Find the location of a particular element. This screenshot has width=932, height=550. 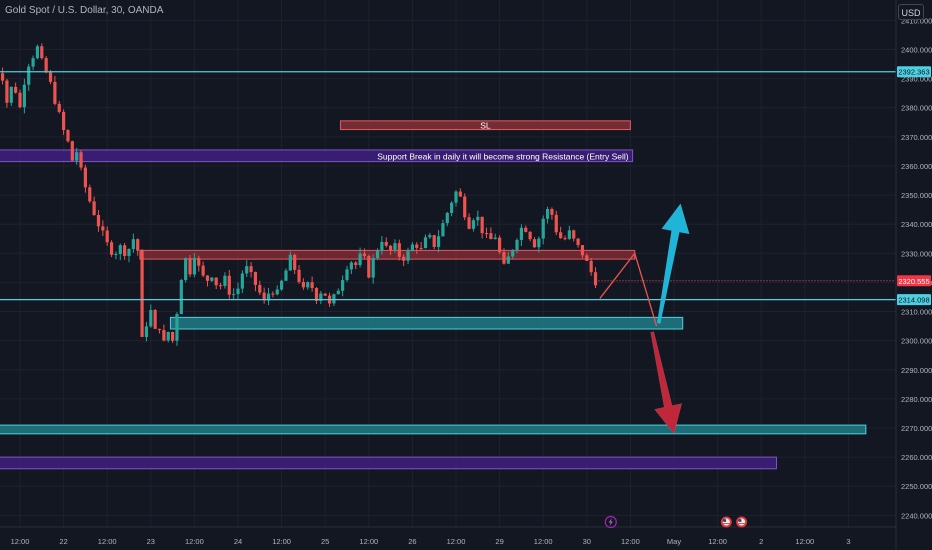

price-axis-bg is located at coordinates (914, 275).